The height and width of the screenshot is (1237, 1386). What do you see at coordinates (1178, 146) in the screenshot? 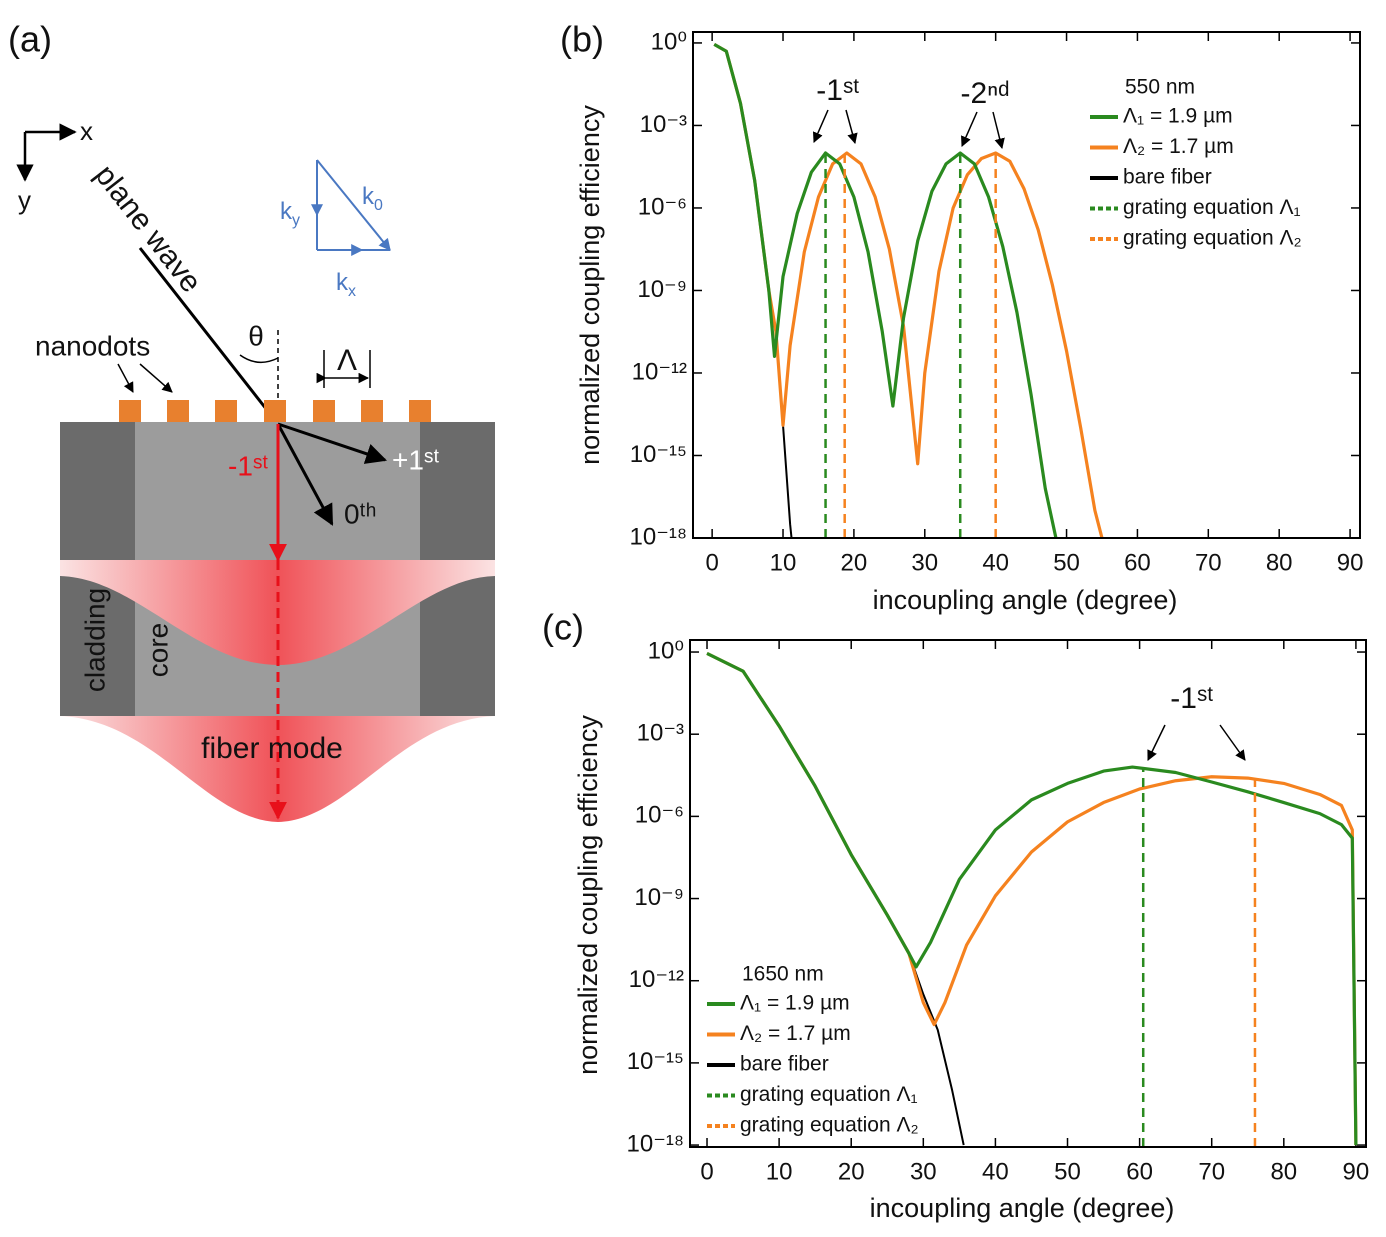
I see `legend-label: Λ₂ = 1.7 µm` at bounding box center [1178, 146].